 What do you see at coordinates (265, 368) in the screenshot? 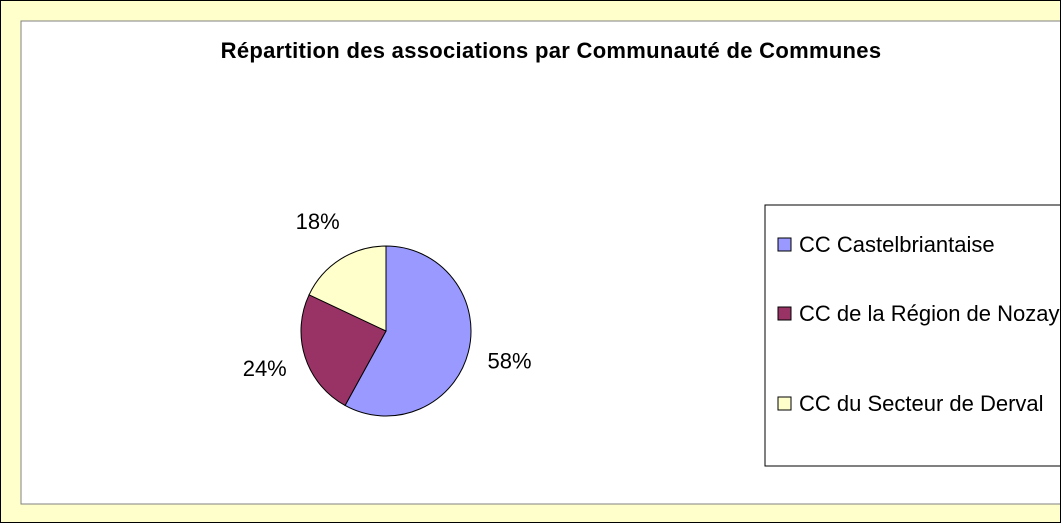
I see `data-label: 24%` at bounding box center [265, 368].